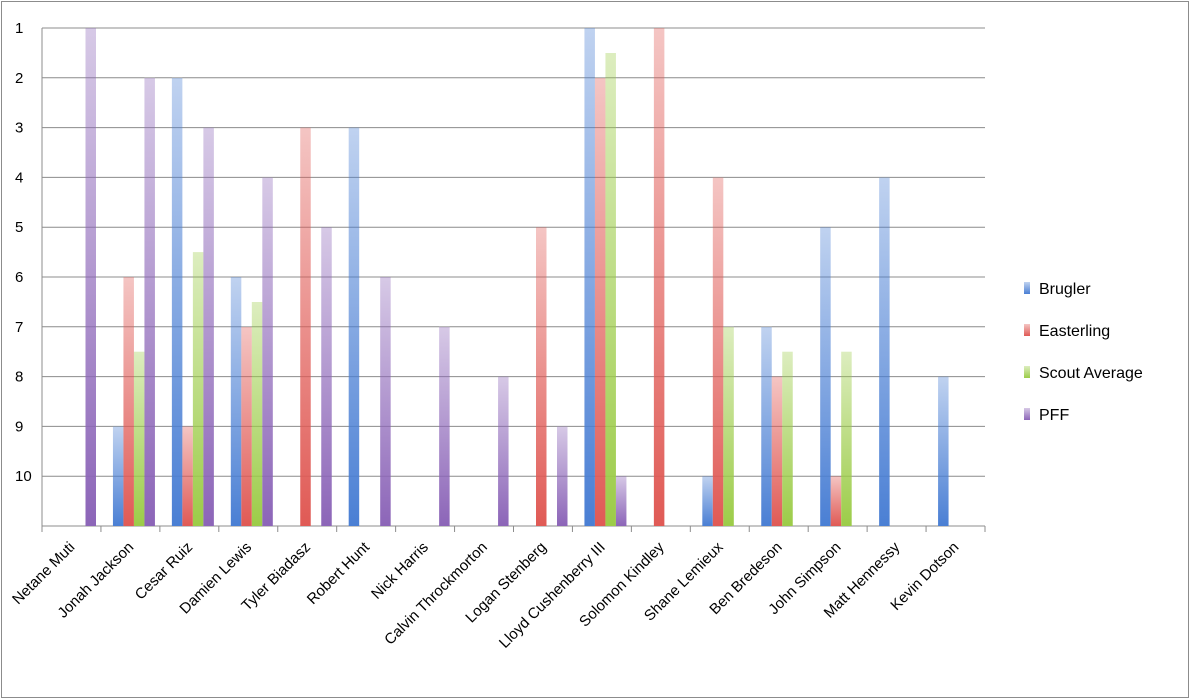  What do you see at coordinates (23, 476) in the screenshot?
I see `y-tick-label: 10` at bounding box center [23, 476].